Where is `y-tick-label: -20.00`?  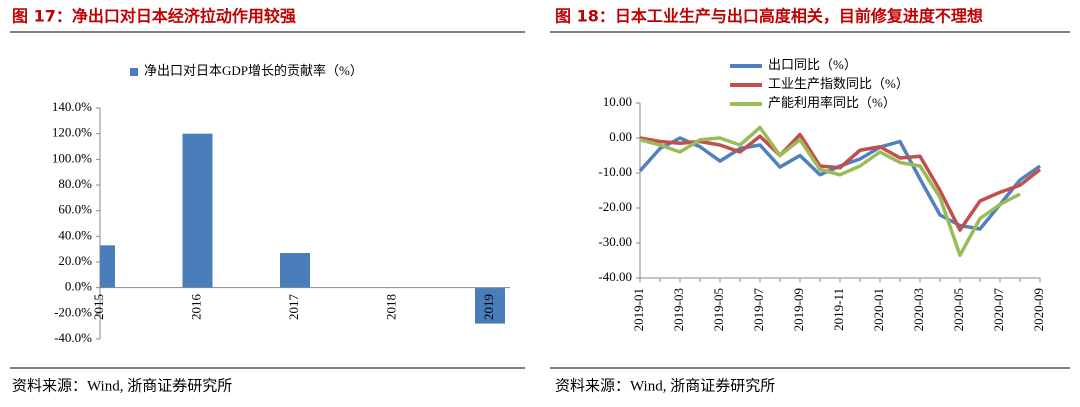 y-tick-label: -20.00 is located at coordinates (615, 206).